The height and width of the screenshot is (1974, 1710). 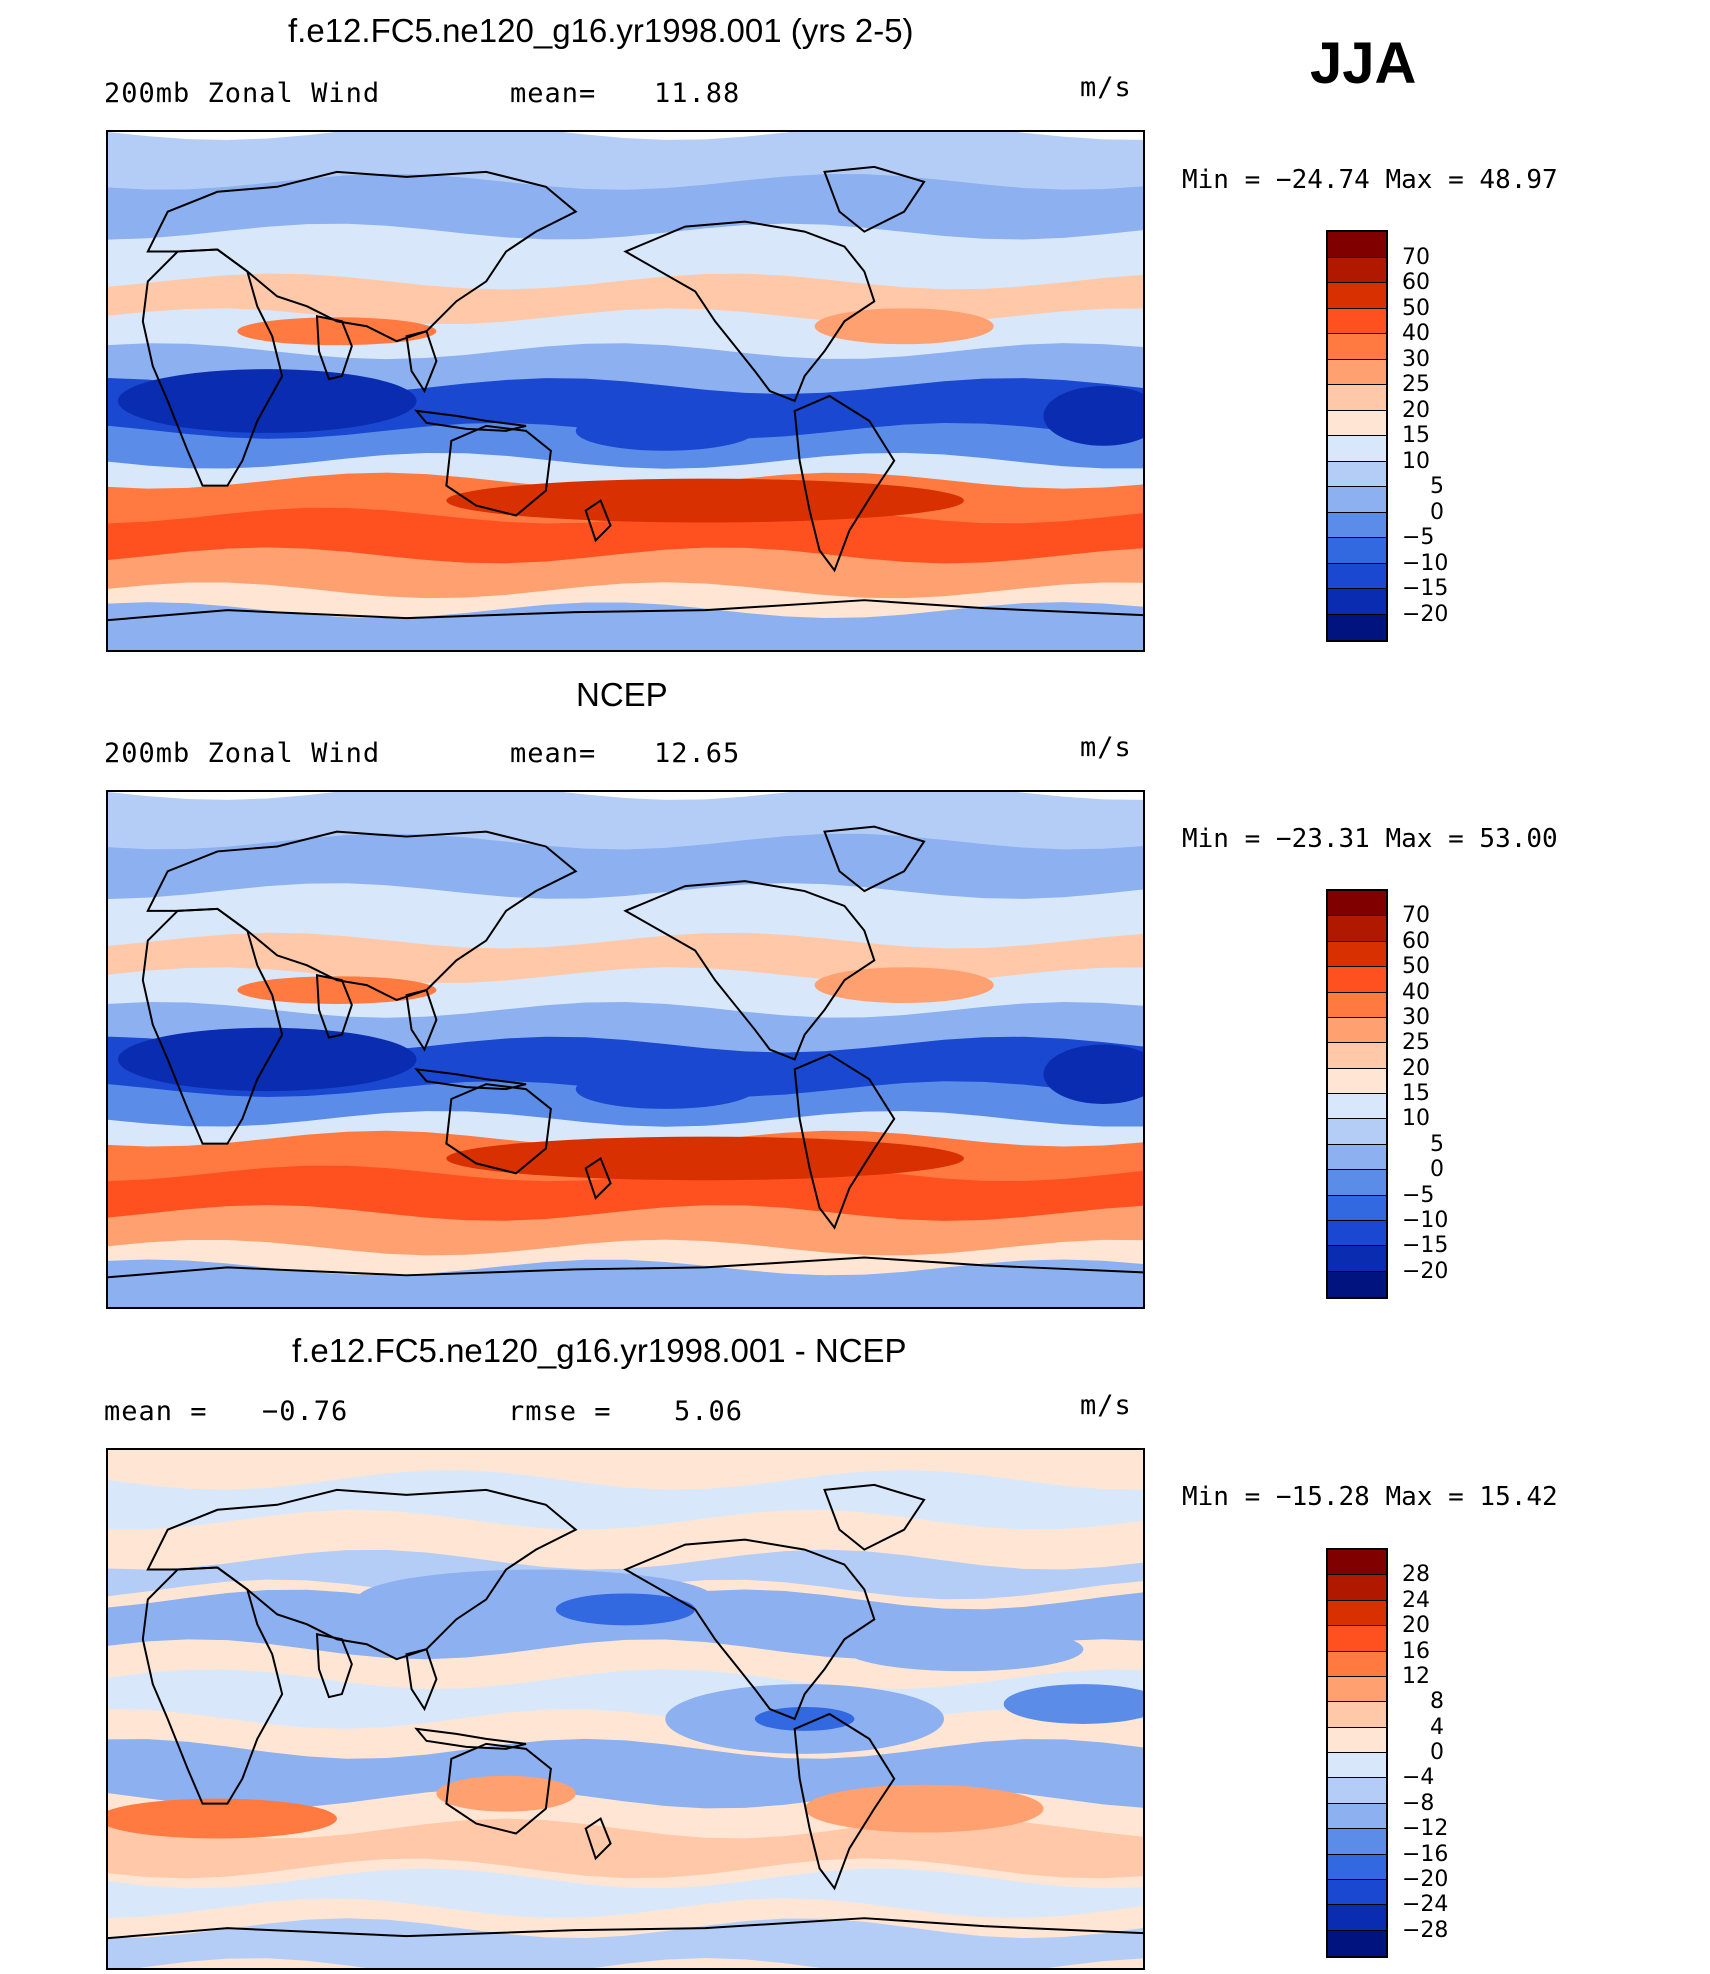 What do you see at coordinates (697, 753) in the screenshot?
I see `panel2-mean-value: 12.65` at bounding box center [697, 753].